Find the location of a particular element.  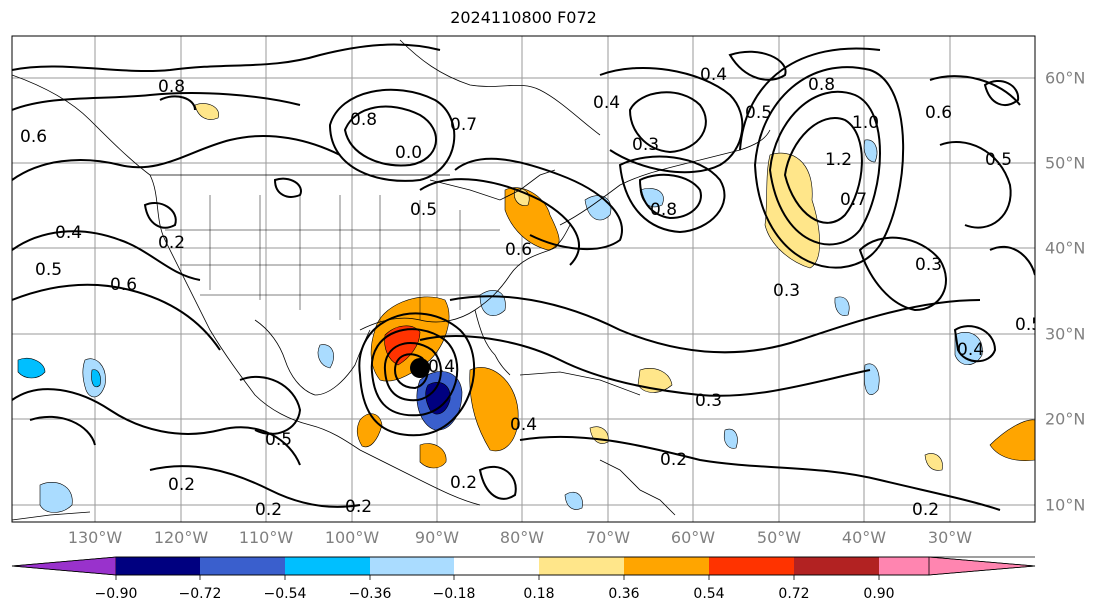

map-title: 2024110800 F072 is located at coordinates (523, 17).